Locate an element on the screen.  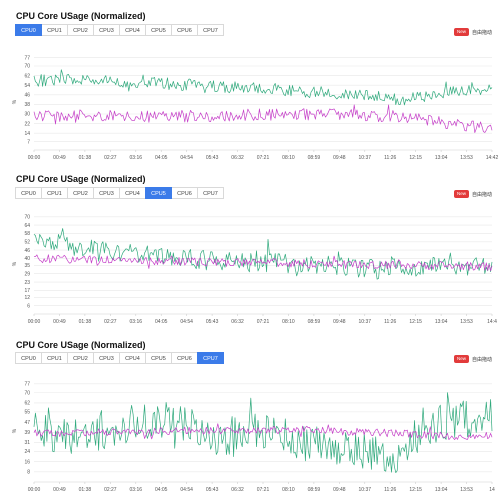
x-tick-label: 04:05 is located at coordinates (161, 322).